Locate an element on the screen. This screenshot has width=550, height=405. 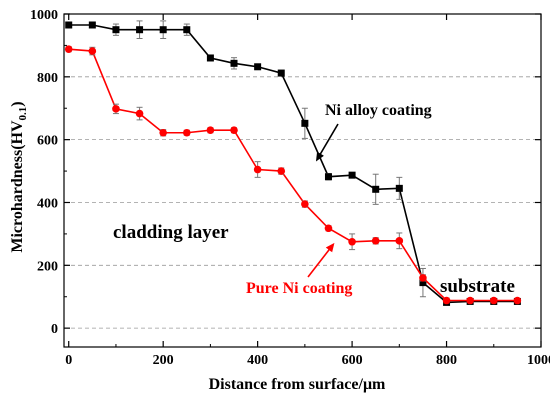
x-tick-label-200: 200 is located at coordinates (163, 360).